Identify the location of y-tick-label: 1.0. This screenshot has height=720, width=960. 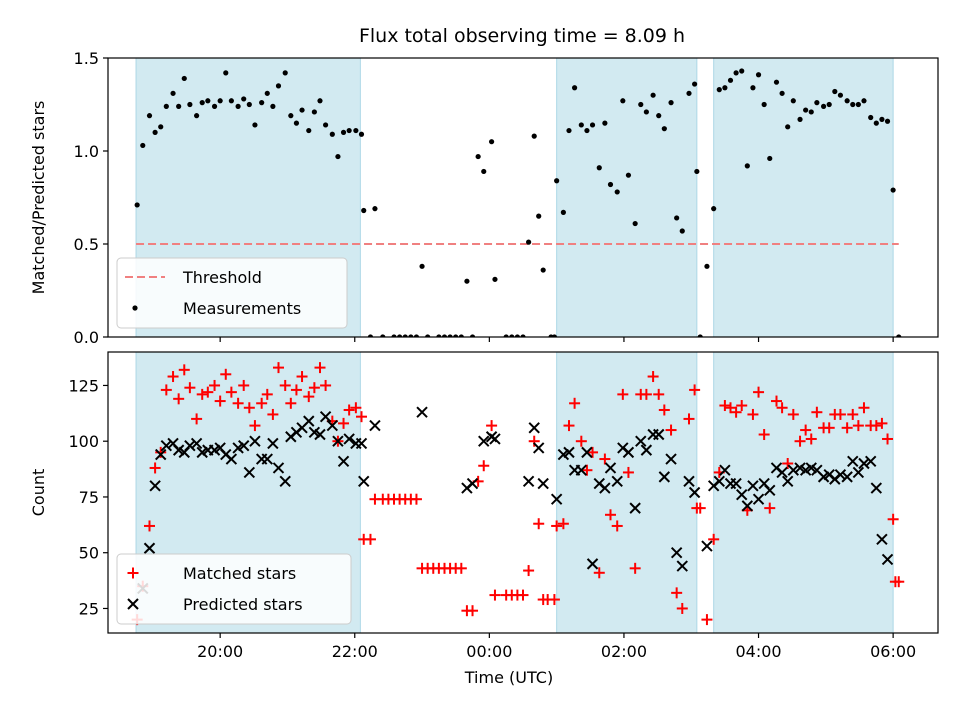
(86, 151).